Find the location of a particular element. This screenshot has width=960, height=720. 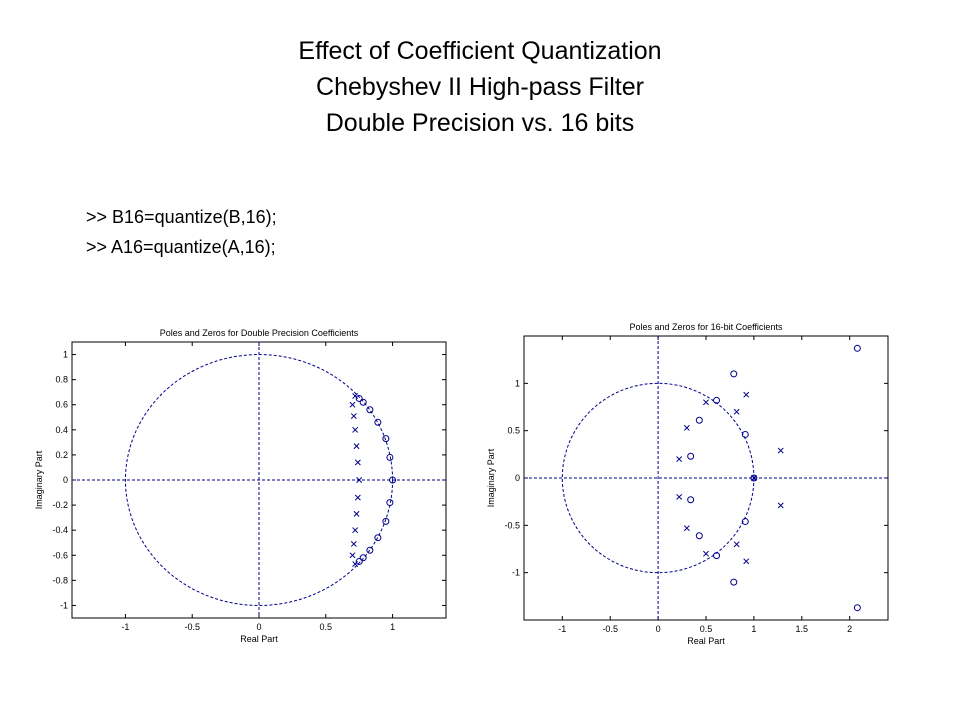

y-tick-label: 0.2 is located at coordinates (61, 455).